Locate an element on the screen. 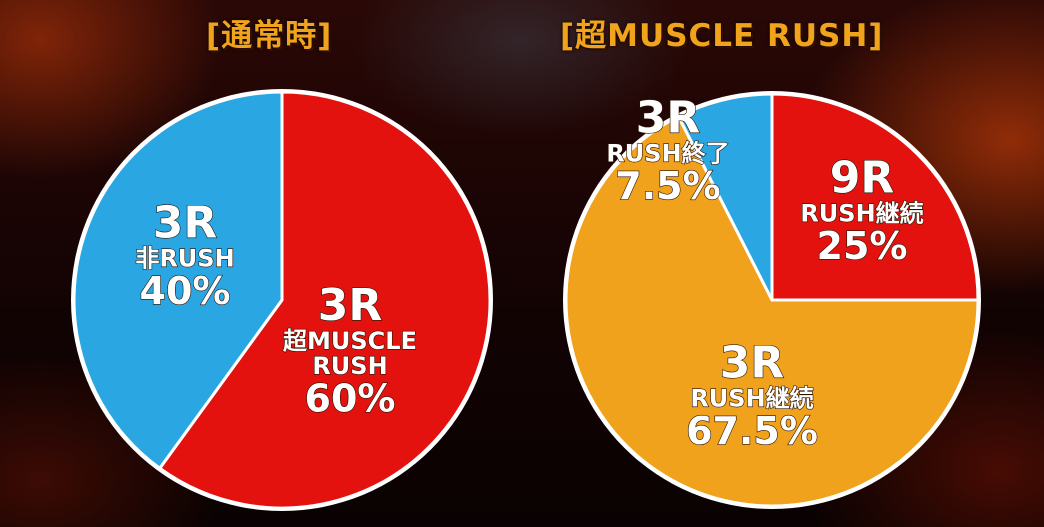 Image resolution: width=1044 pixels, height=527 pixels. slice-name-label: RUSH is located at coordinates (349, 366).